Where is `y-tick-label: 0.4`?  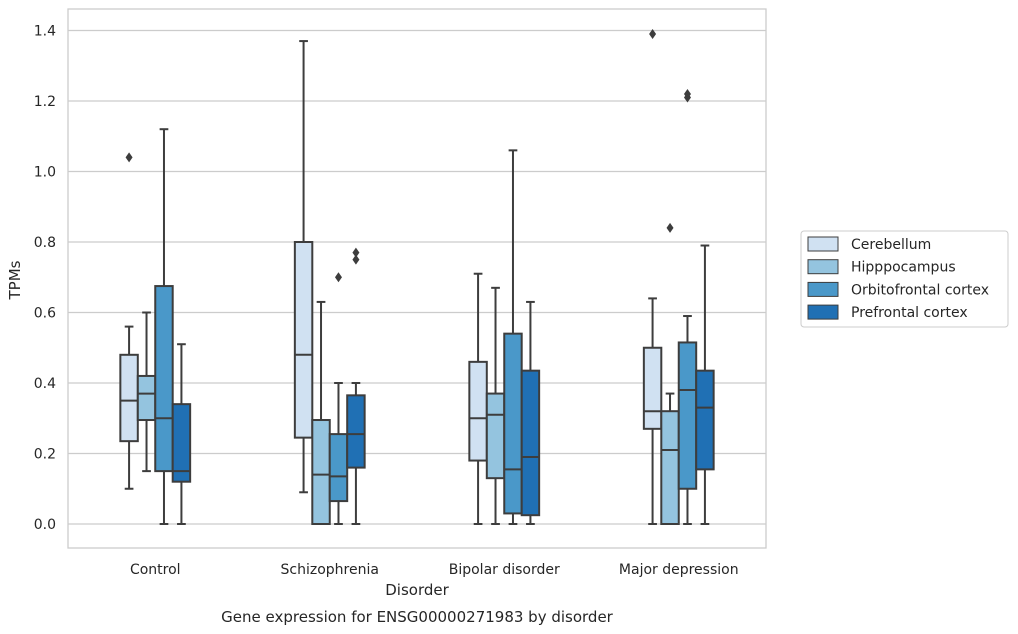
y-tick-label: 0.4 is located at coordinates (45, 384).